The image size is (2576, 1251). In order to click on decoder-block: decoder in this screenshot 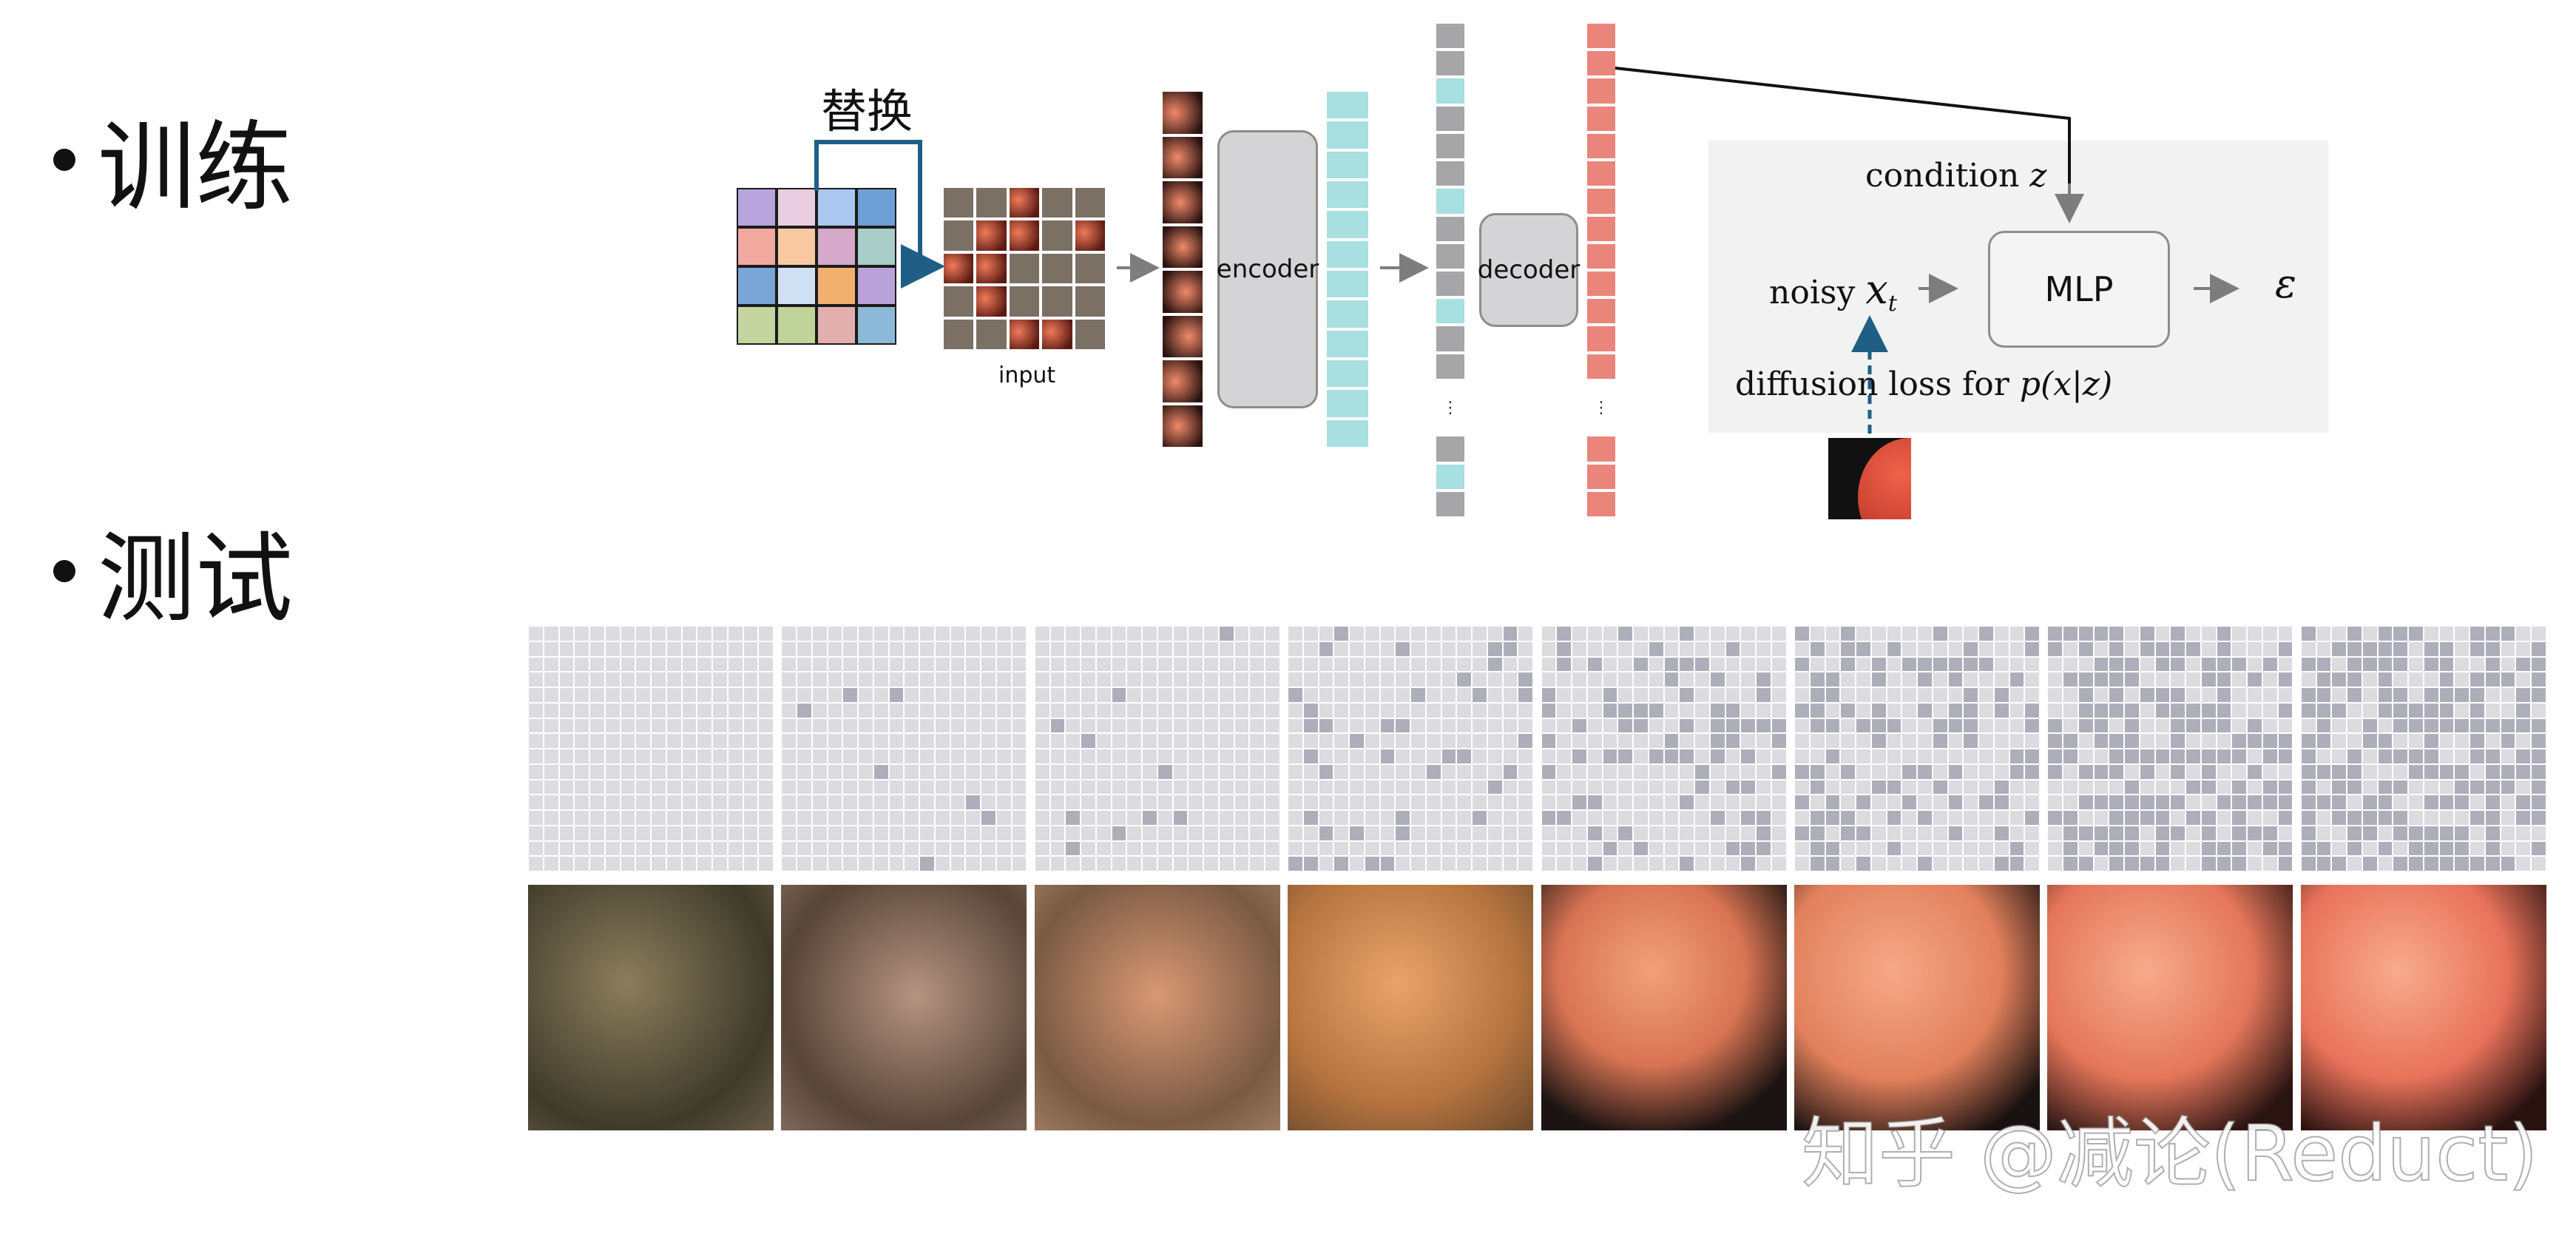, I will do `click(1529, 270)`.